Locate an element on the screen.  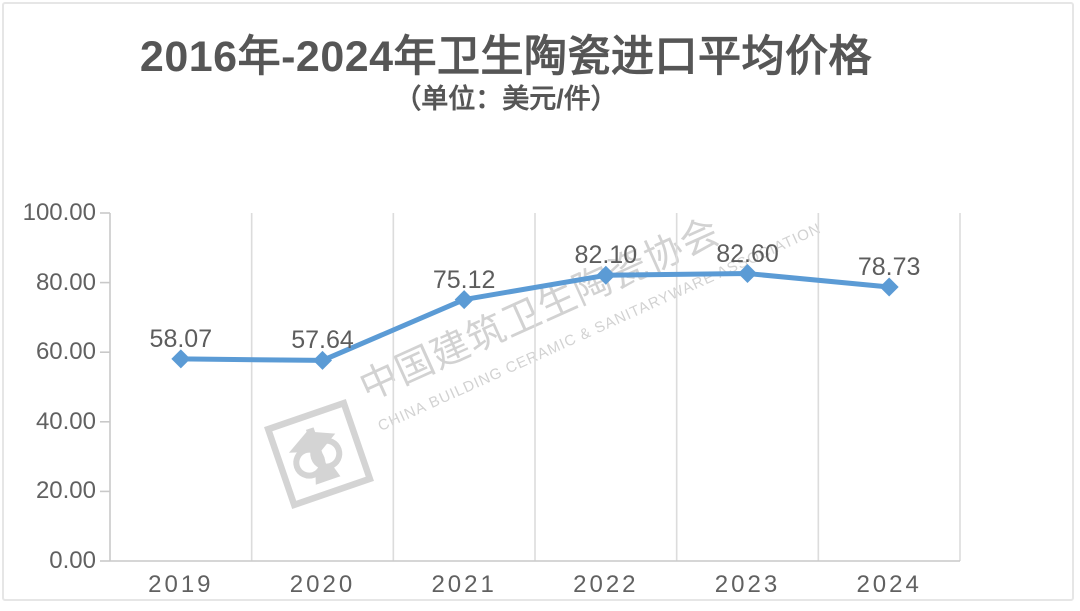
association-logo-icon is located at coordinates (319, 454).